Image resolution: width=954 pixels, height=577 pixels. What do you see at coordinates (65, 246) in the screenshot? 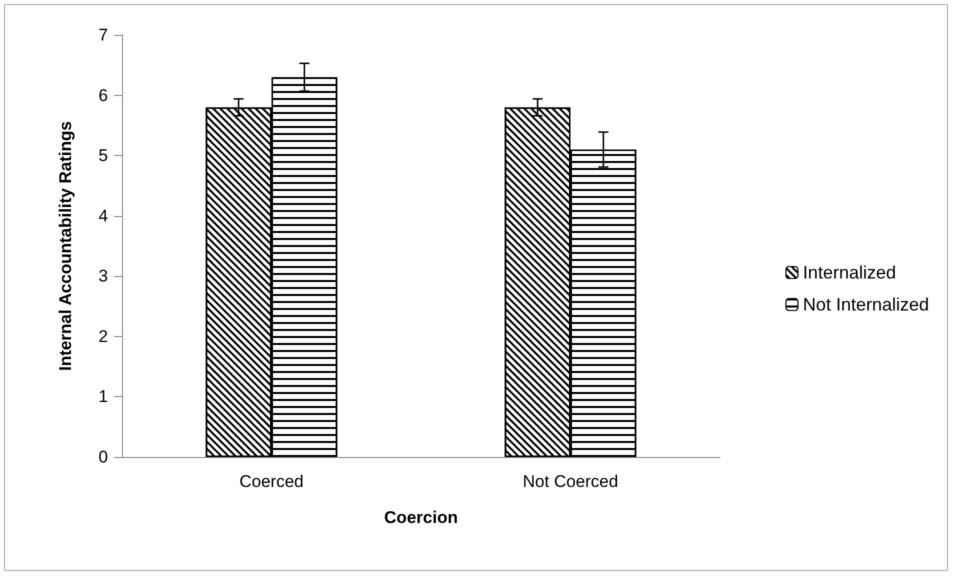
I see `y-axis-title: Internal Accountability Ratings` at bounding box center [65, 246].